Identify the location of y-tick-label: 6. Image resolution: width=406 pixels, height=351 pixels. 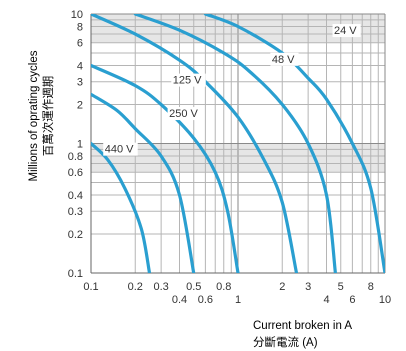
(80, 44).